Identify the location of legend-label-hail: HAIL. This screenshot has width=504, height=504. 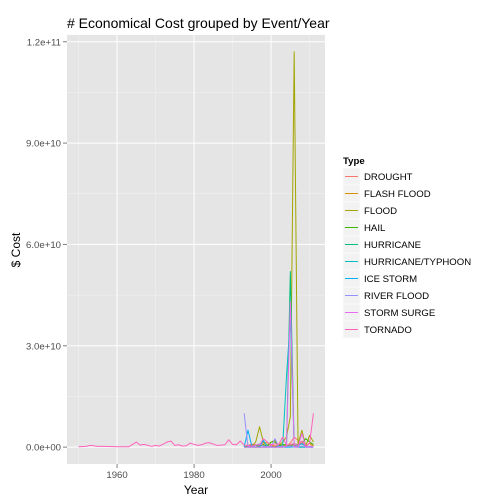
(375, 228).